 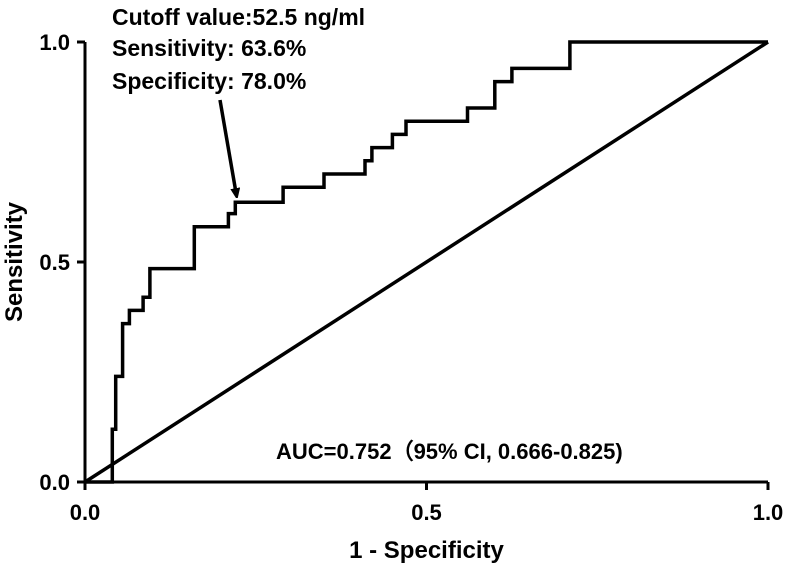 I want to click on cutoff-value-text: Cutoff value:52.5 ng/ml, so click(x=238, y=17).